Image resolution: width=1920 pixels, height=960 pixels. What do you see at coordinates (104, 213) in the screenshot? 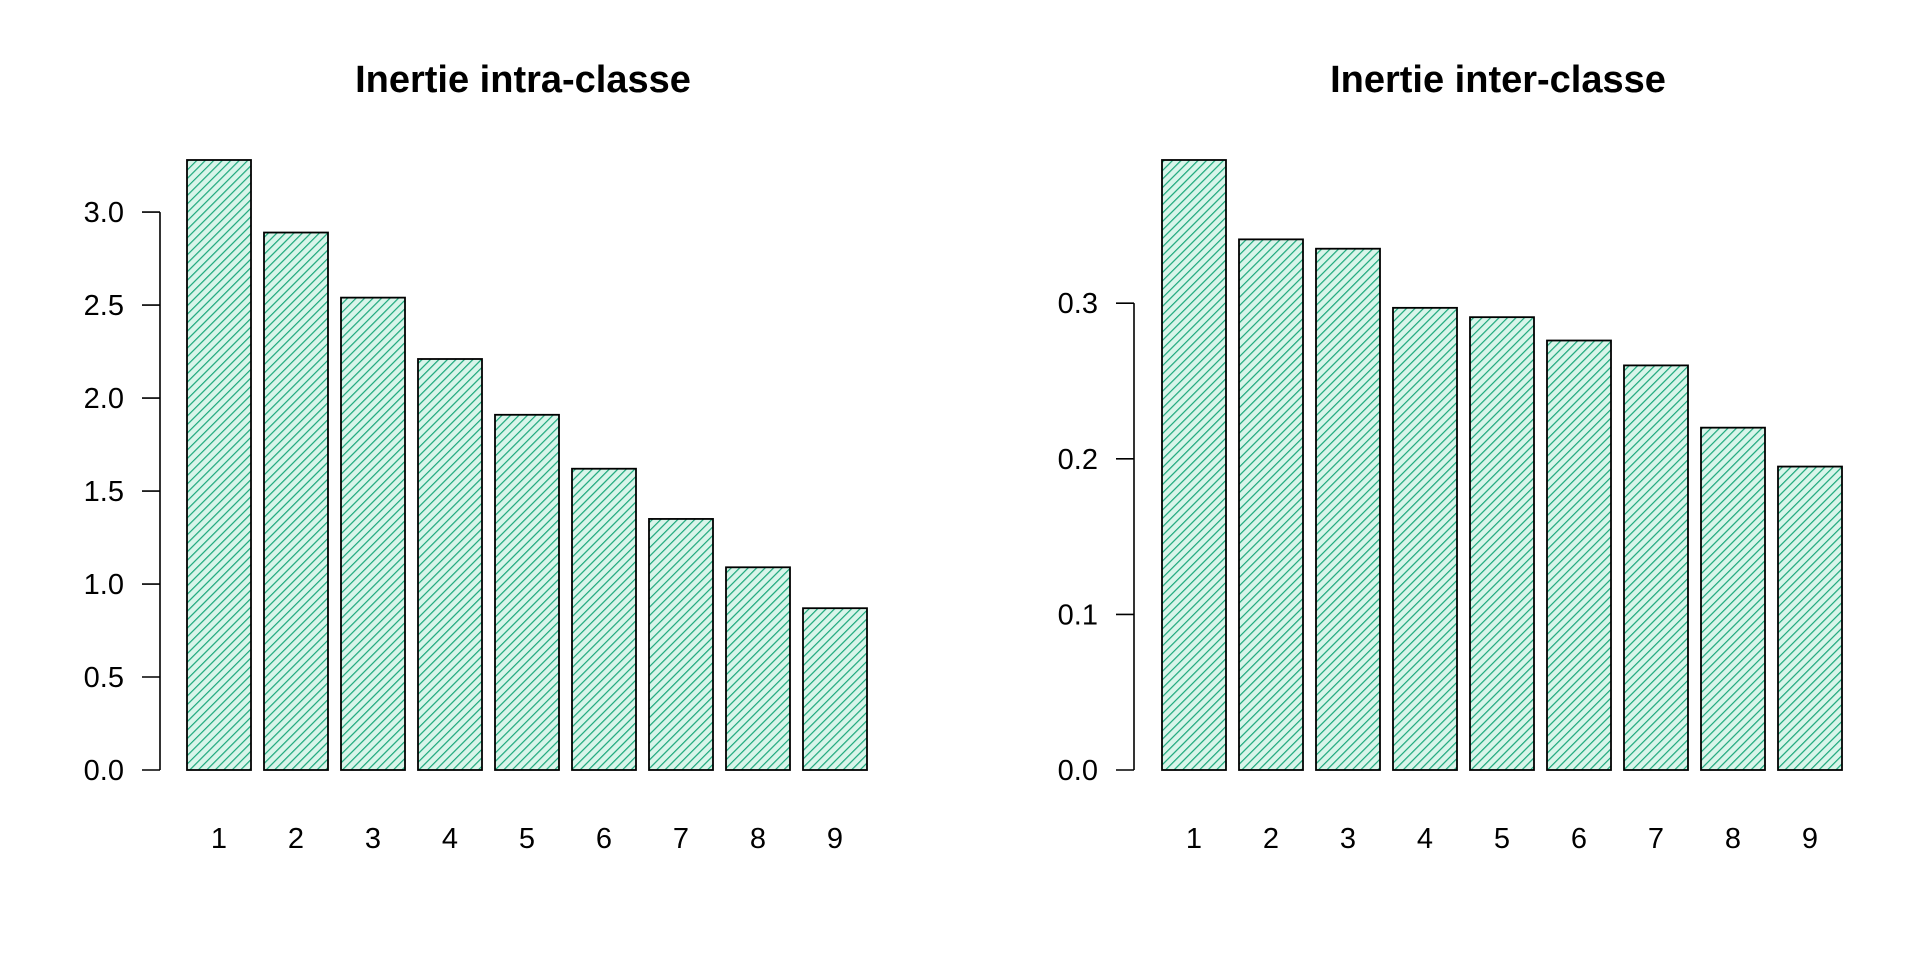
I see `y-tick-label: 3.0` at bounding box center [104, 213].